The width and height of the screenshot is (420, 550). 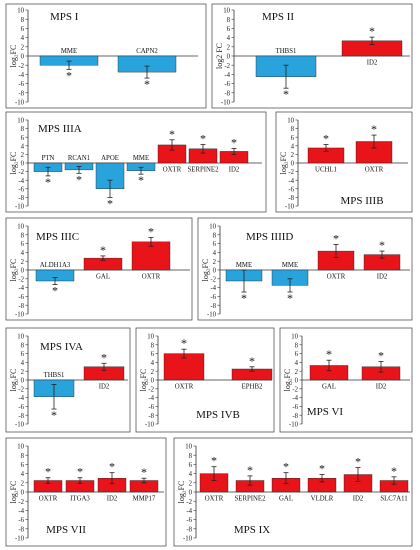 What do you see at coordinates (326, 139) in the screenshot?
I see `significance-marker-uchl1: *` at bounding box center [326, 139].